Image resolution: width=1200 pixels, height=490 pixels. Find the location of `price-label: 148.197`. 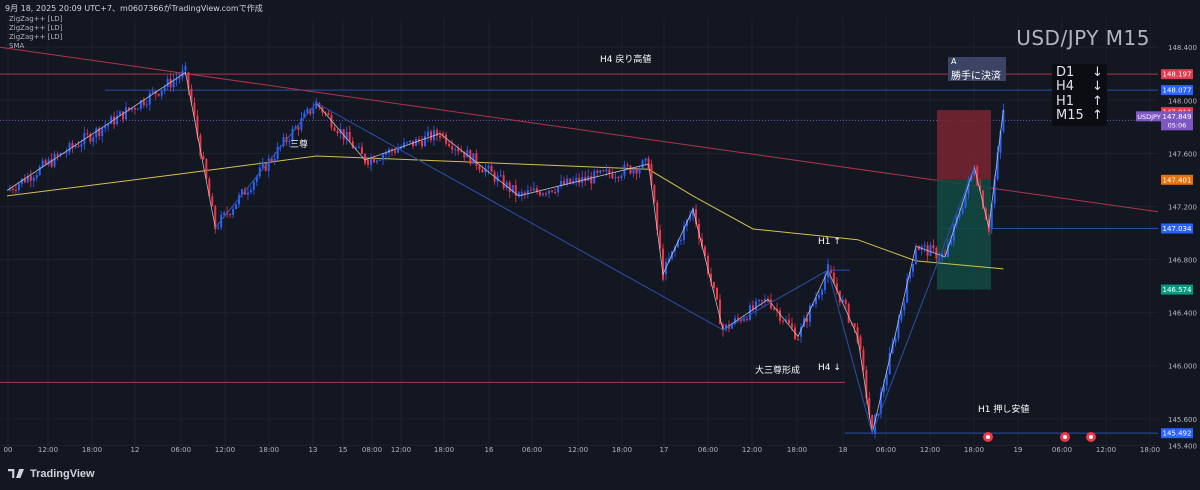

price-label: 148.197 is located at coordinates (1177, 75).